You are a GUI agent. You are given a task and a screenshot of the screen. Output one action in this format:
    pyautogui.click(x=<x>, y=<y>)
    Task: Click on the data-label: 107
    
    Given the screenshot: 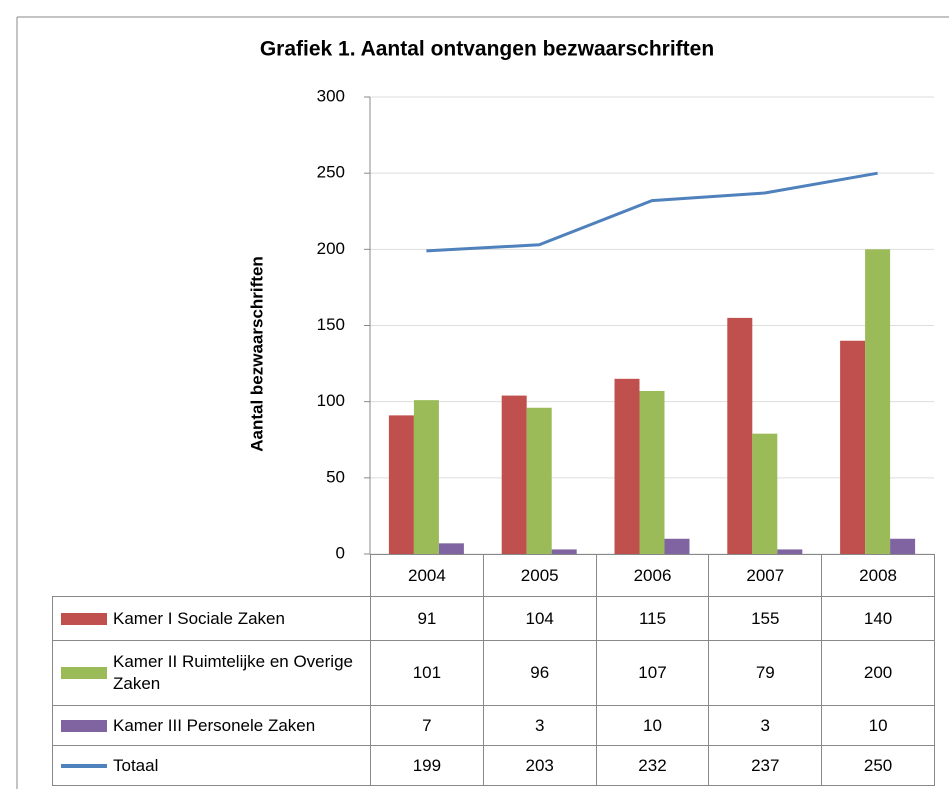 What is the action you would take?
    pyautogui.click(x=652, y=673)
    